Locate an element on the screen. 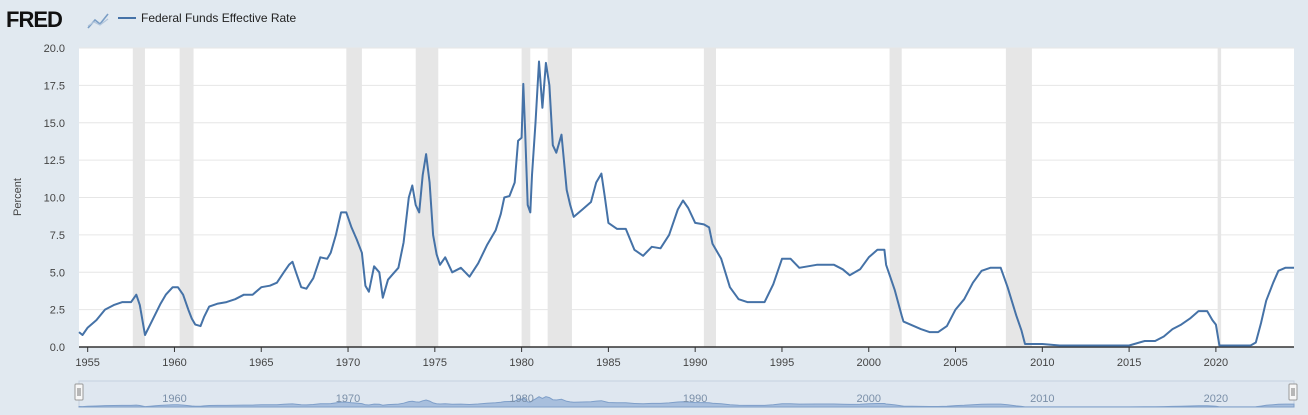 This screenshot has width=1308, height=415. navigator-tick-label: 2010 is located at coordinates (1042, 399).